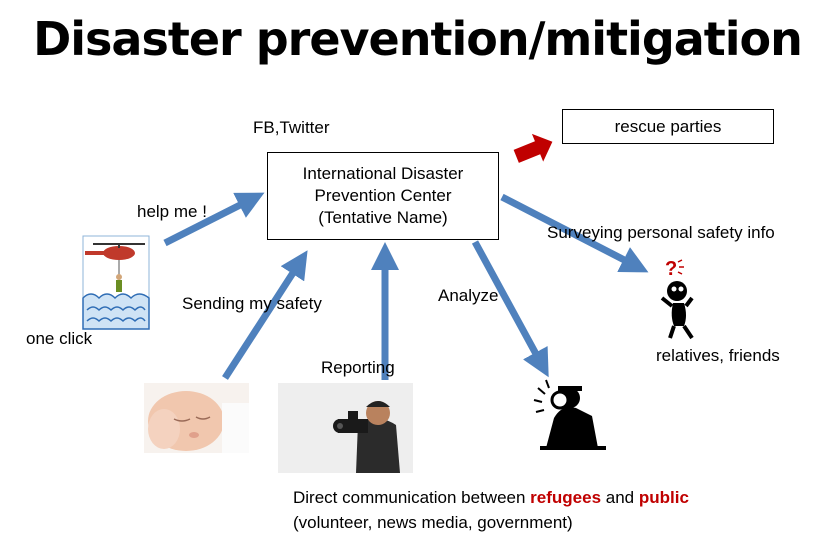 The width and height of the screenshot is (835, 555). What do you see at coordinates (533, 148) in the screenshot?
I see `red-arrow-icon` at bounding box center [533, 148].